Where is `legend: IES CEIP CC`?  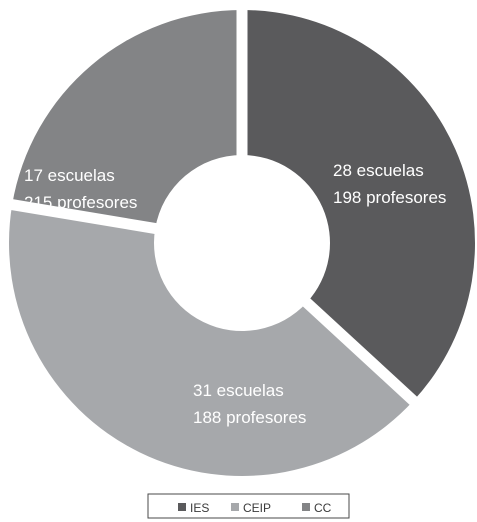
legend: IES CEIP CC is located at coordinates (248, 506).